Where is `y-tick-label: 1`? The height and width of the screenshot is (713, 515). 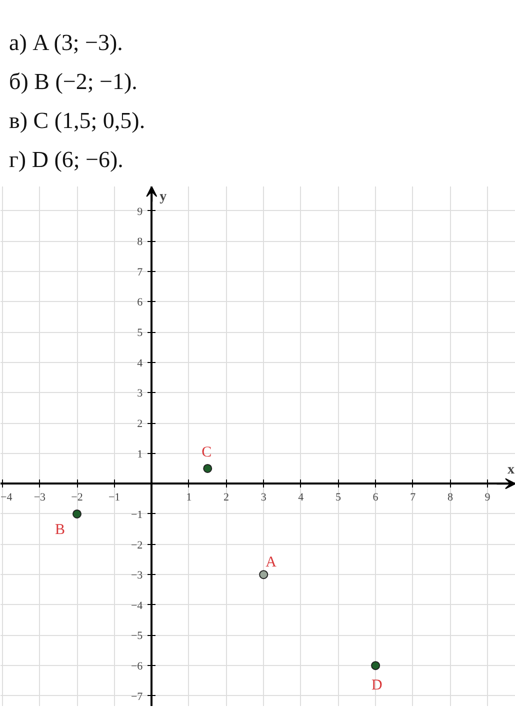
y-tick-label: 1 is located at coordinates (140, 454).